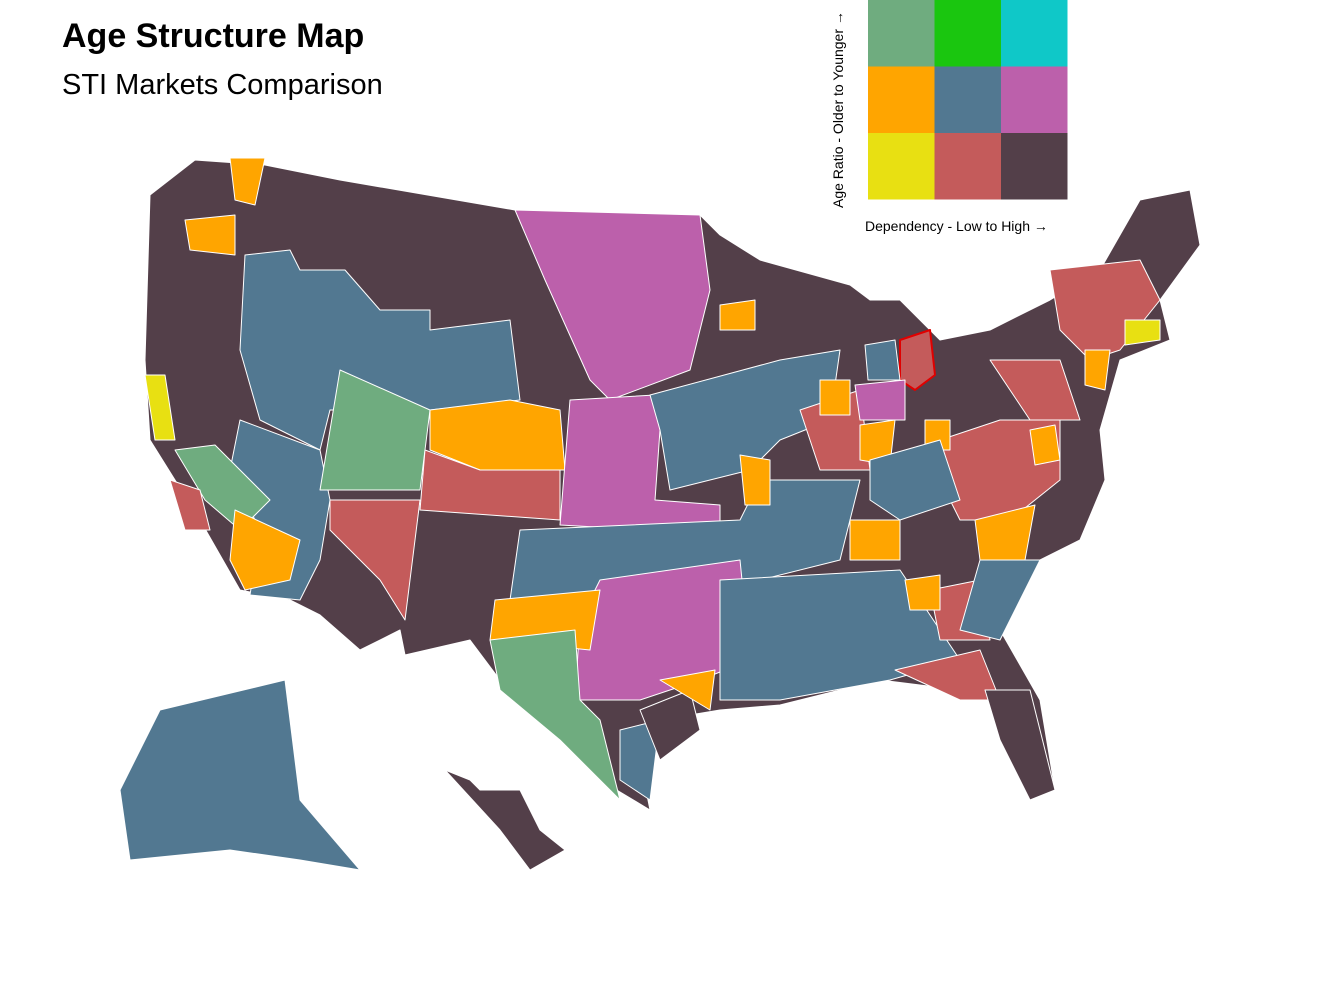 This screenshot has width=1344, height=1008. Describe the element at coordinates (956, 226) in the screenshot. I see `legend-x-label: Dependency - Low to High →` at that location.